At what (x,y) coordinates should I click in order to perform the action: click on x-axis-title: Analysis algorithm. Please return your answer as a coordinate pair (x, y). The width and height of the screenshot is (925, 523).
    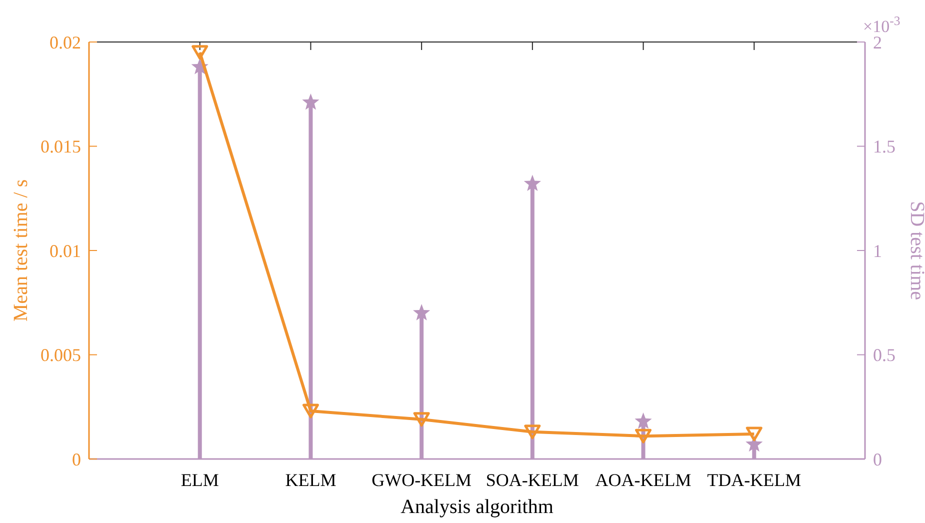
    Looking at the image, I should click on (477, 507).